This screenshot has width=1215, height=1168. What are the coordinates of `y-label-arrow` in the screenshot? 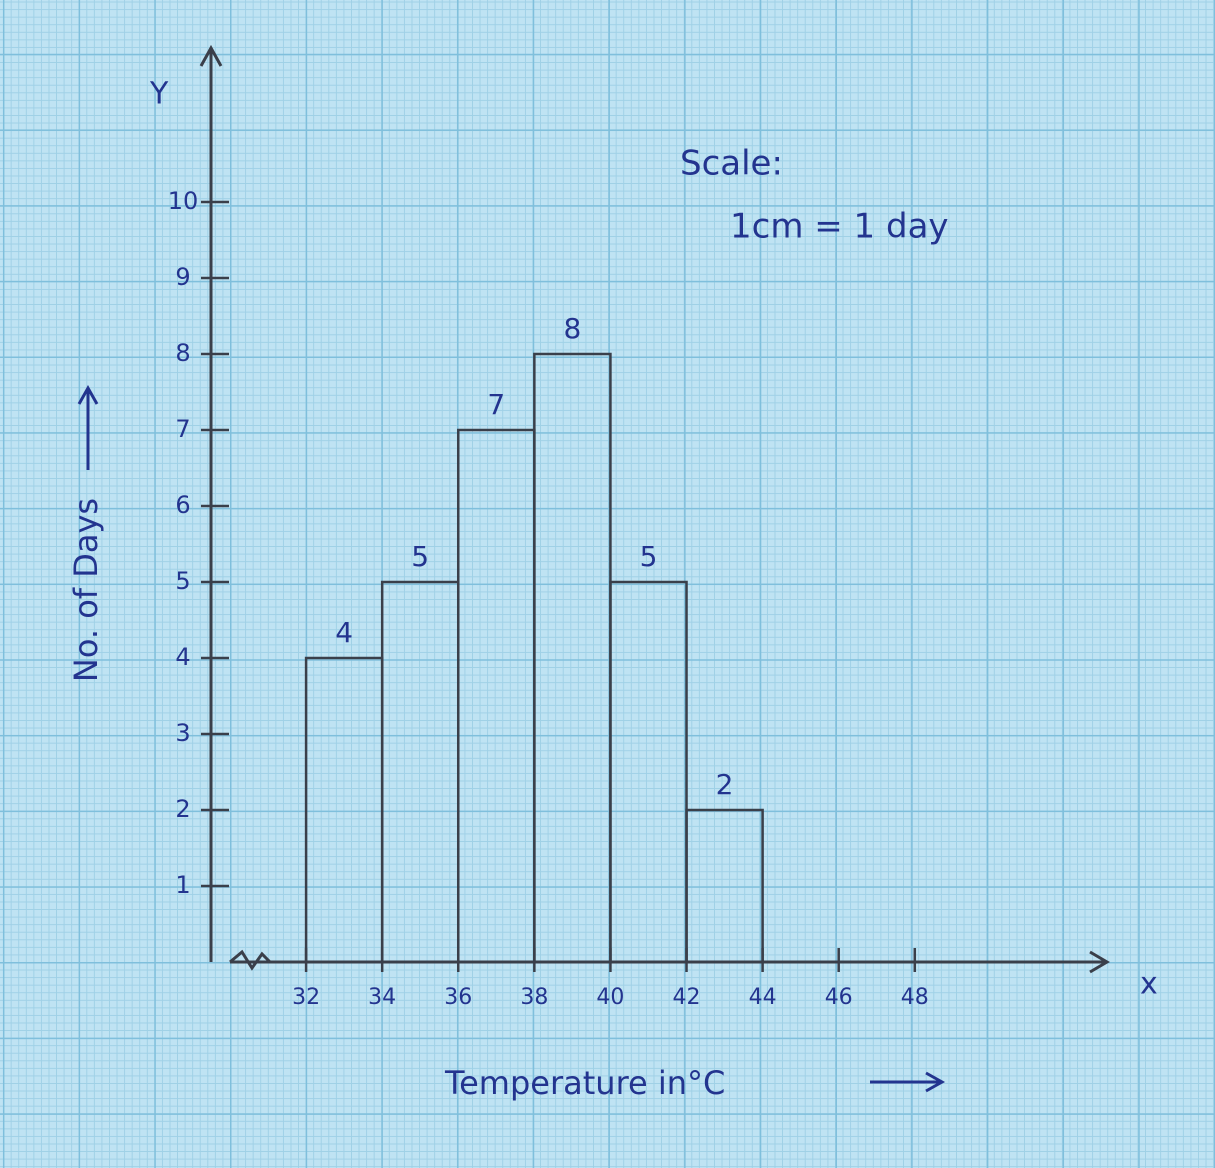 It's located at (88, 427).